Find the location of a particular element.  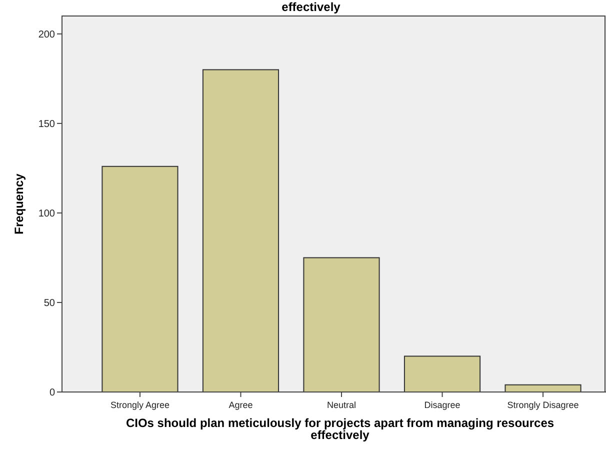

y-tick-label: 0 is located at coordinates (52, 393).